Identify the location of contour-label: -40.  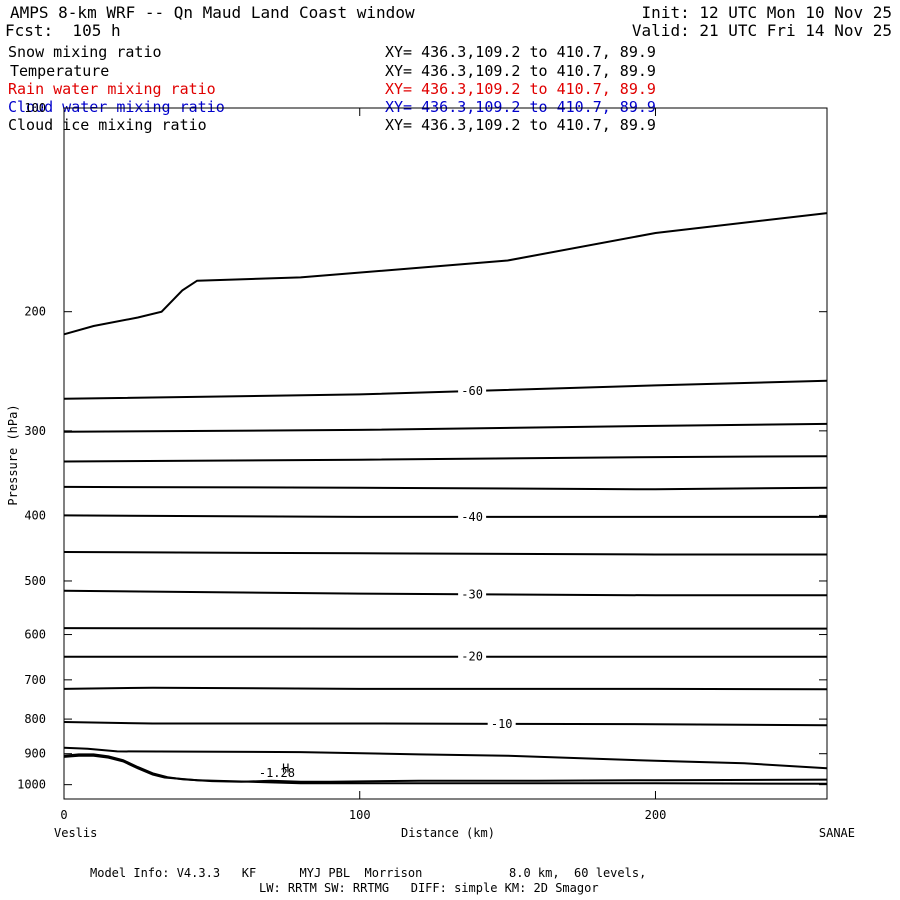
(472, 517).